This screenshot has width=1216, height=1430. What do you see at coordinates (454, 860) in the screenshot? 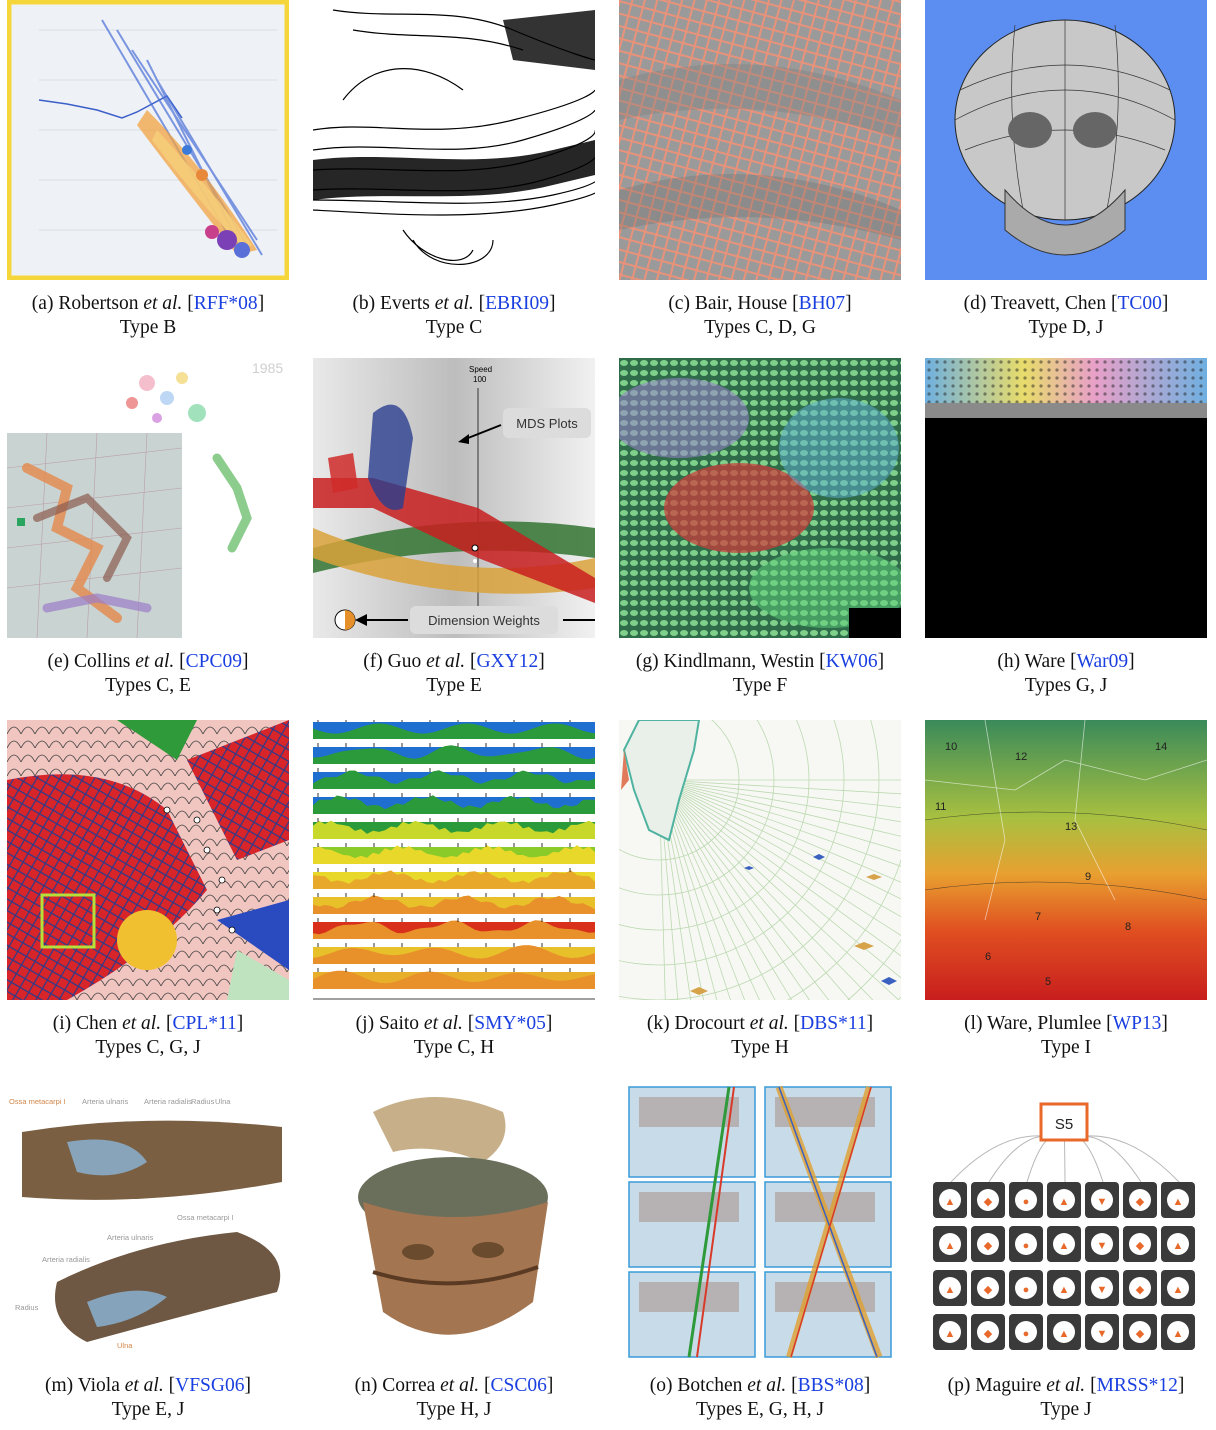
I see `panel-j-image` at bounding box center [454, 860].